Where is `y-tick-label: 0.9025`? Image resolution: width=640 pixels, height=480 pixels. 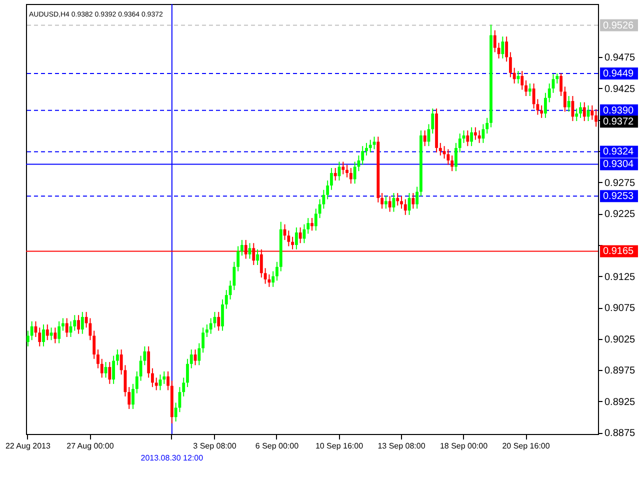
y-tick-label: 0.9025 is located at coordinates (620, 340).